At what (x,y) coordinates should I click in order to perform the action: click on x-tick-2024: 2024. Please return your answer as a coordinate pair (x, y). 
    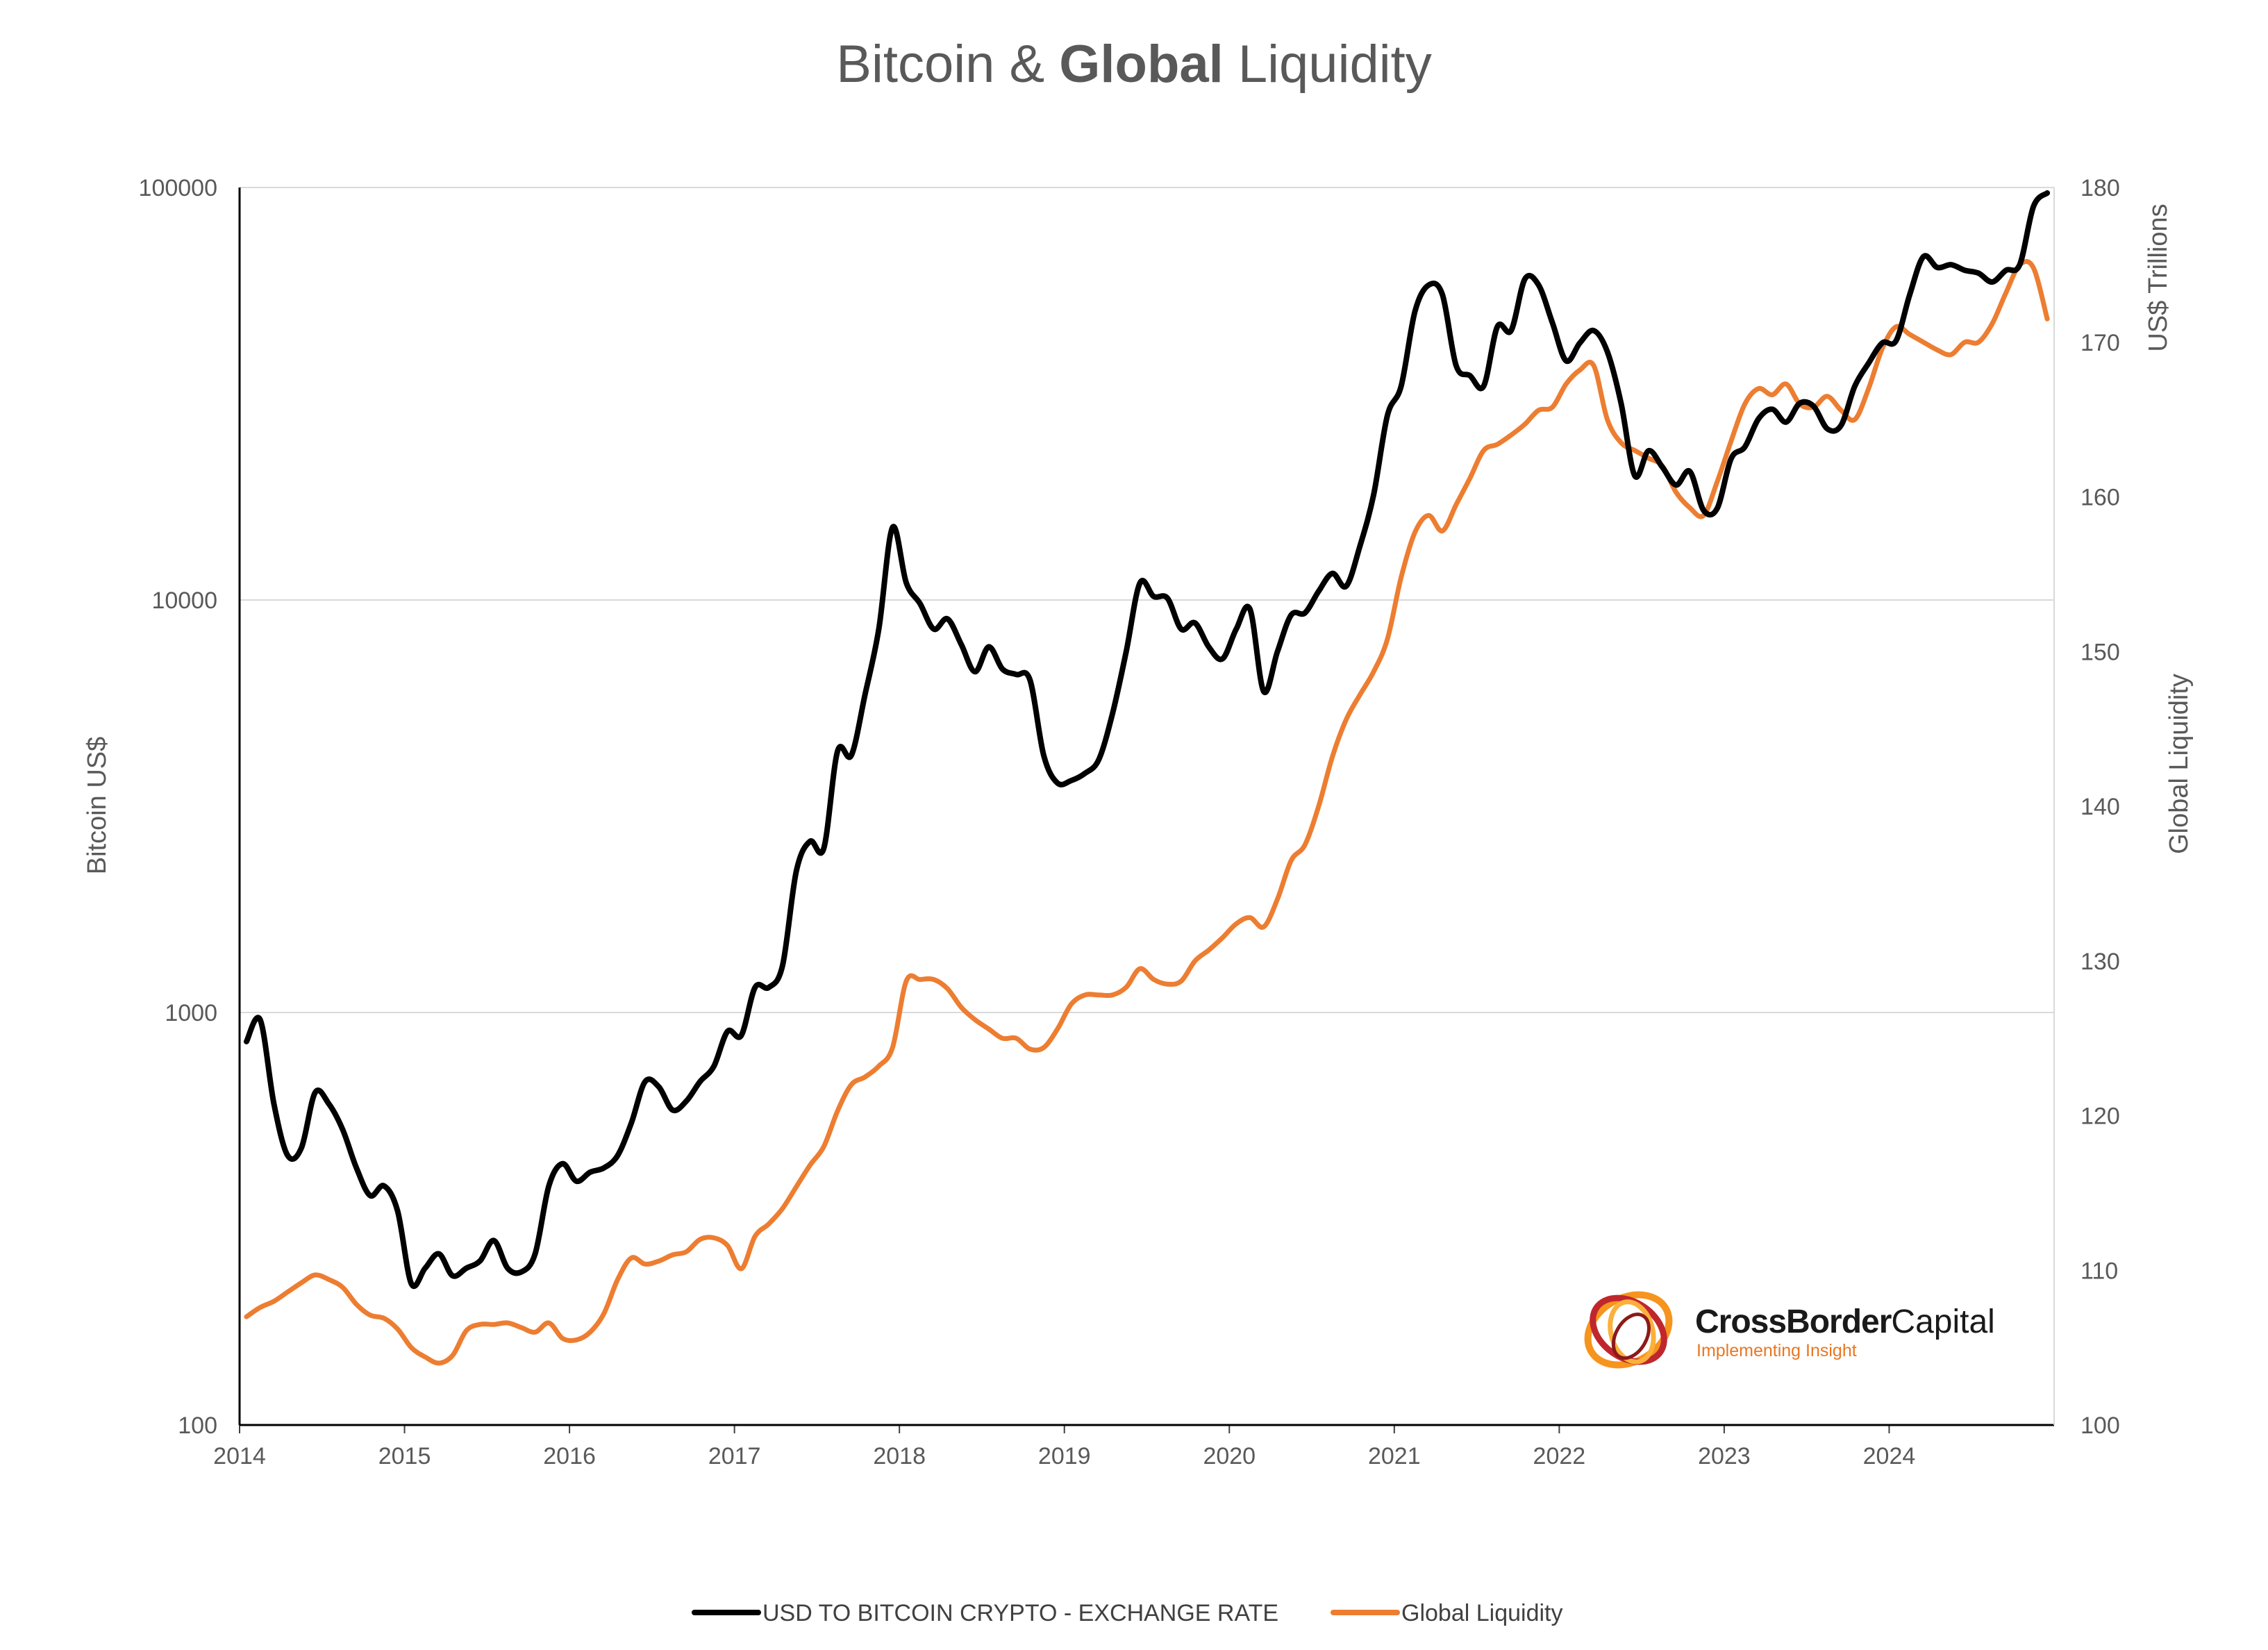
    Looking at the image, I should click on (1889, 1456).